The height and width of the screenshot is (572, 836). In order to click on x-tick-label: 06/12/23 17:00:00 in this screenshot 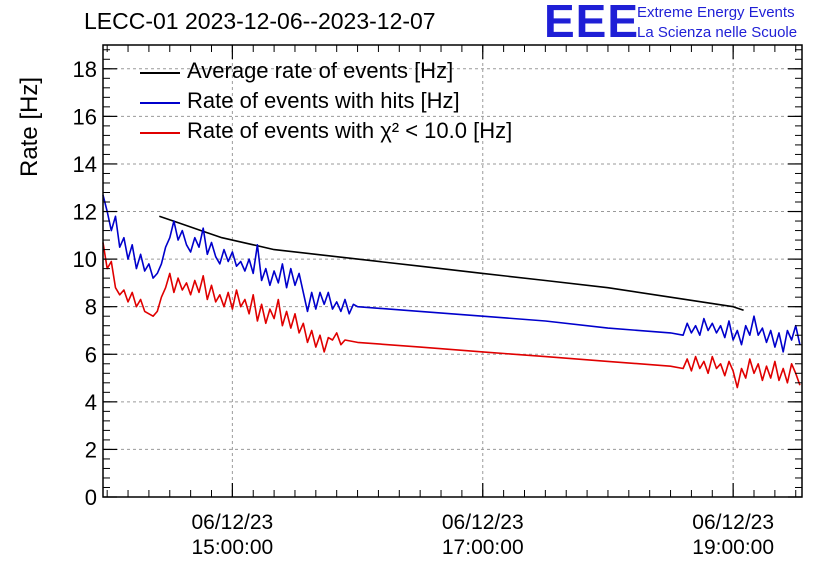, I will do `click(483, 535)`.